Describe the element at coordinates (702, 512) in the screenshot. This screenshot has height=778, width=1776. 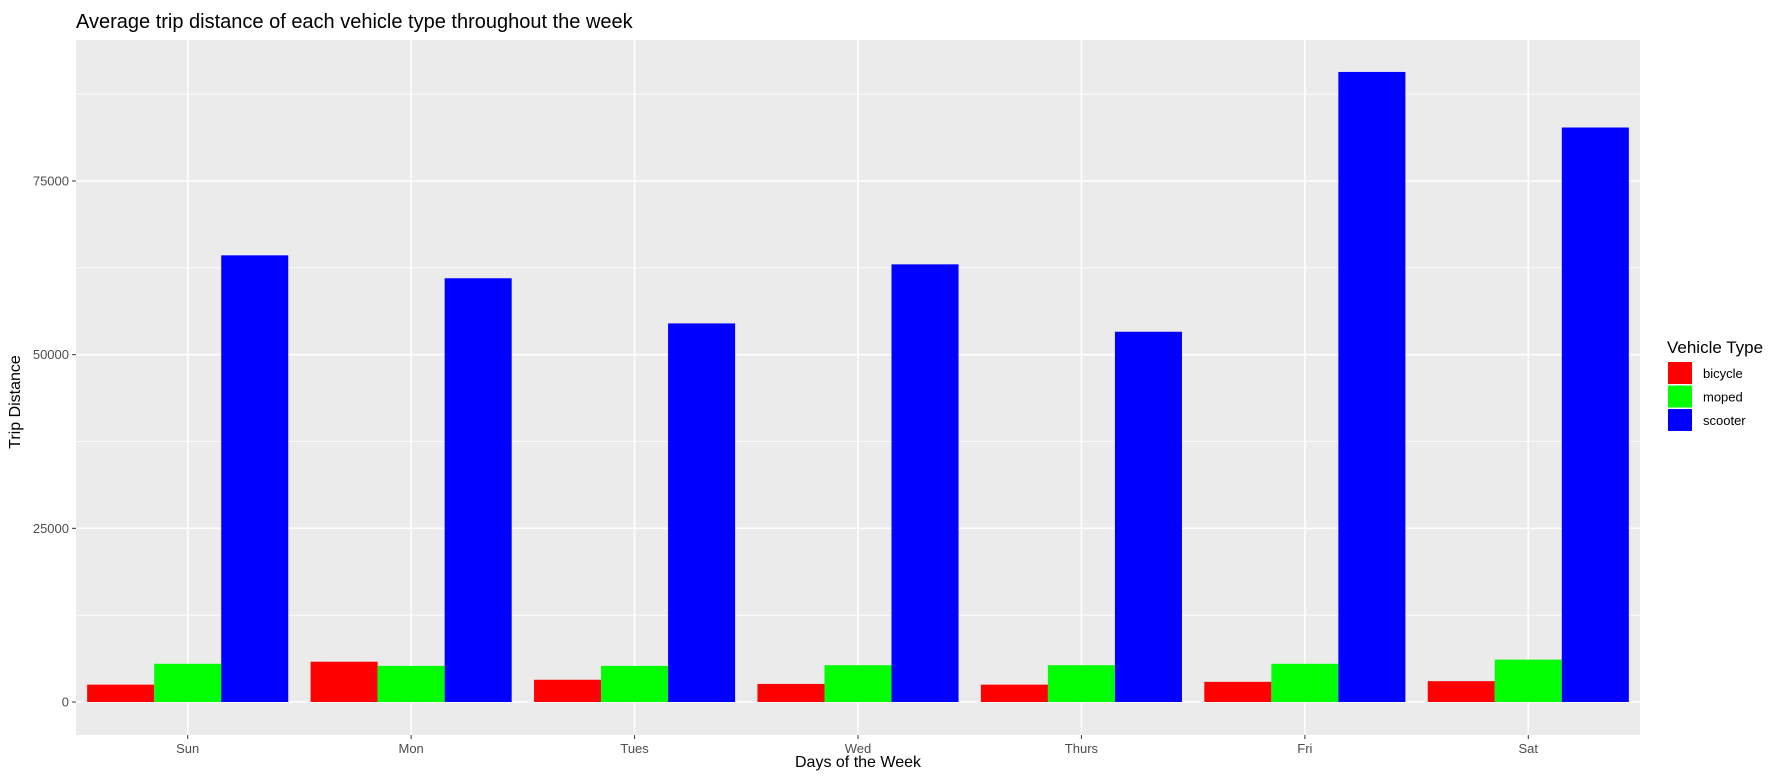
I see `bar-scooter-tues` at that location.